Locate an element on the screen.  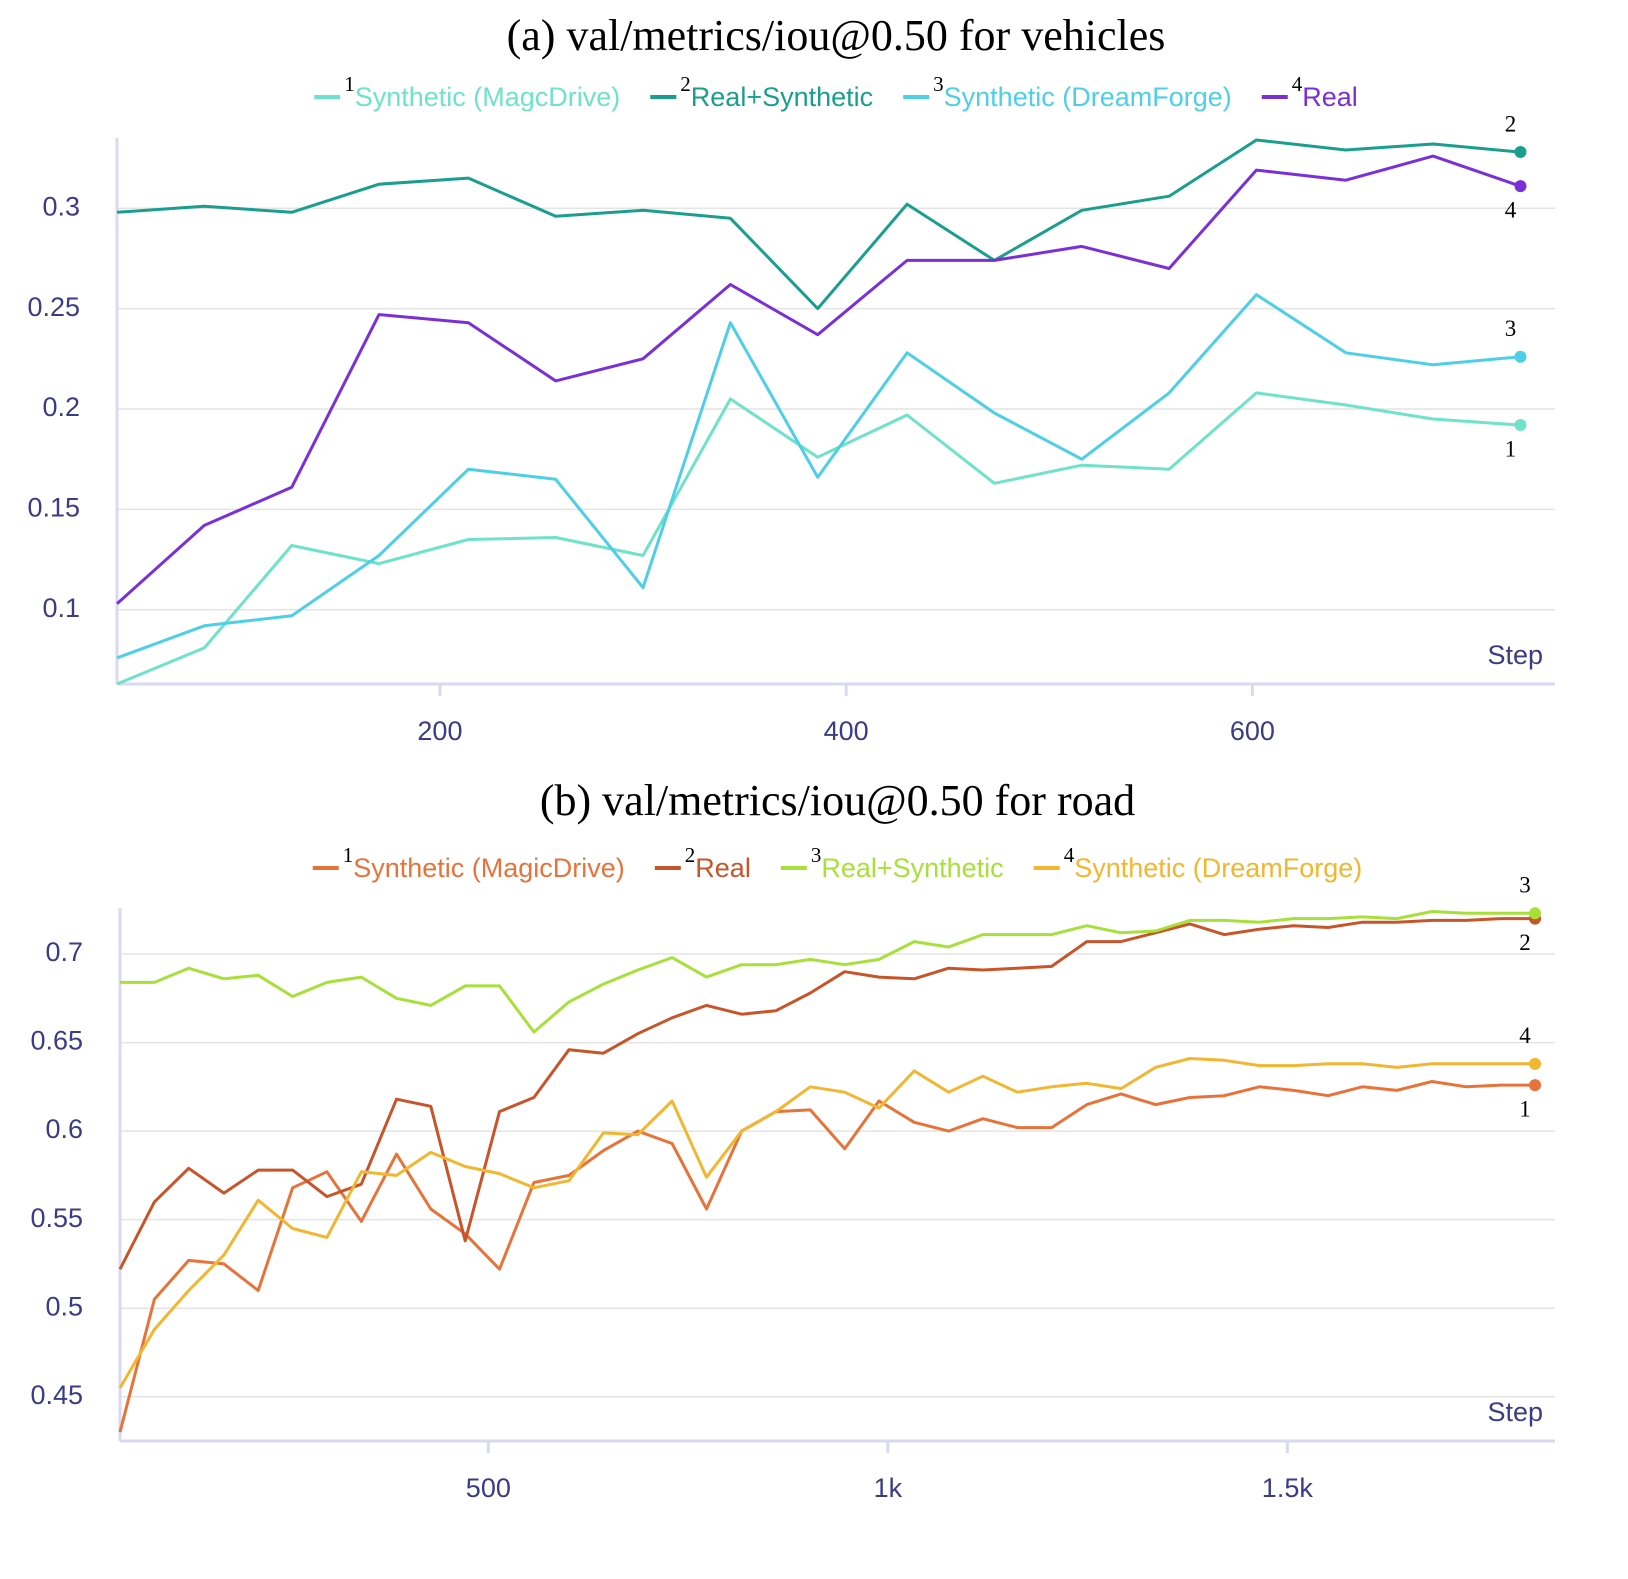
y-tick-label: 0.65 is located at coordinates (56, 1041).